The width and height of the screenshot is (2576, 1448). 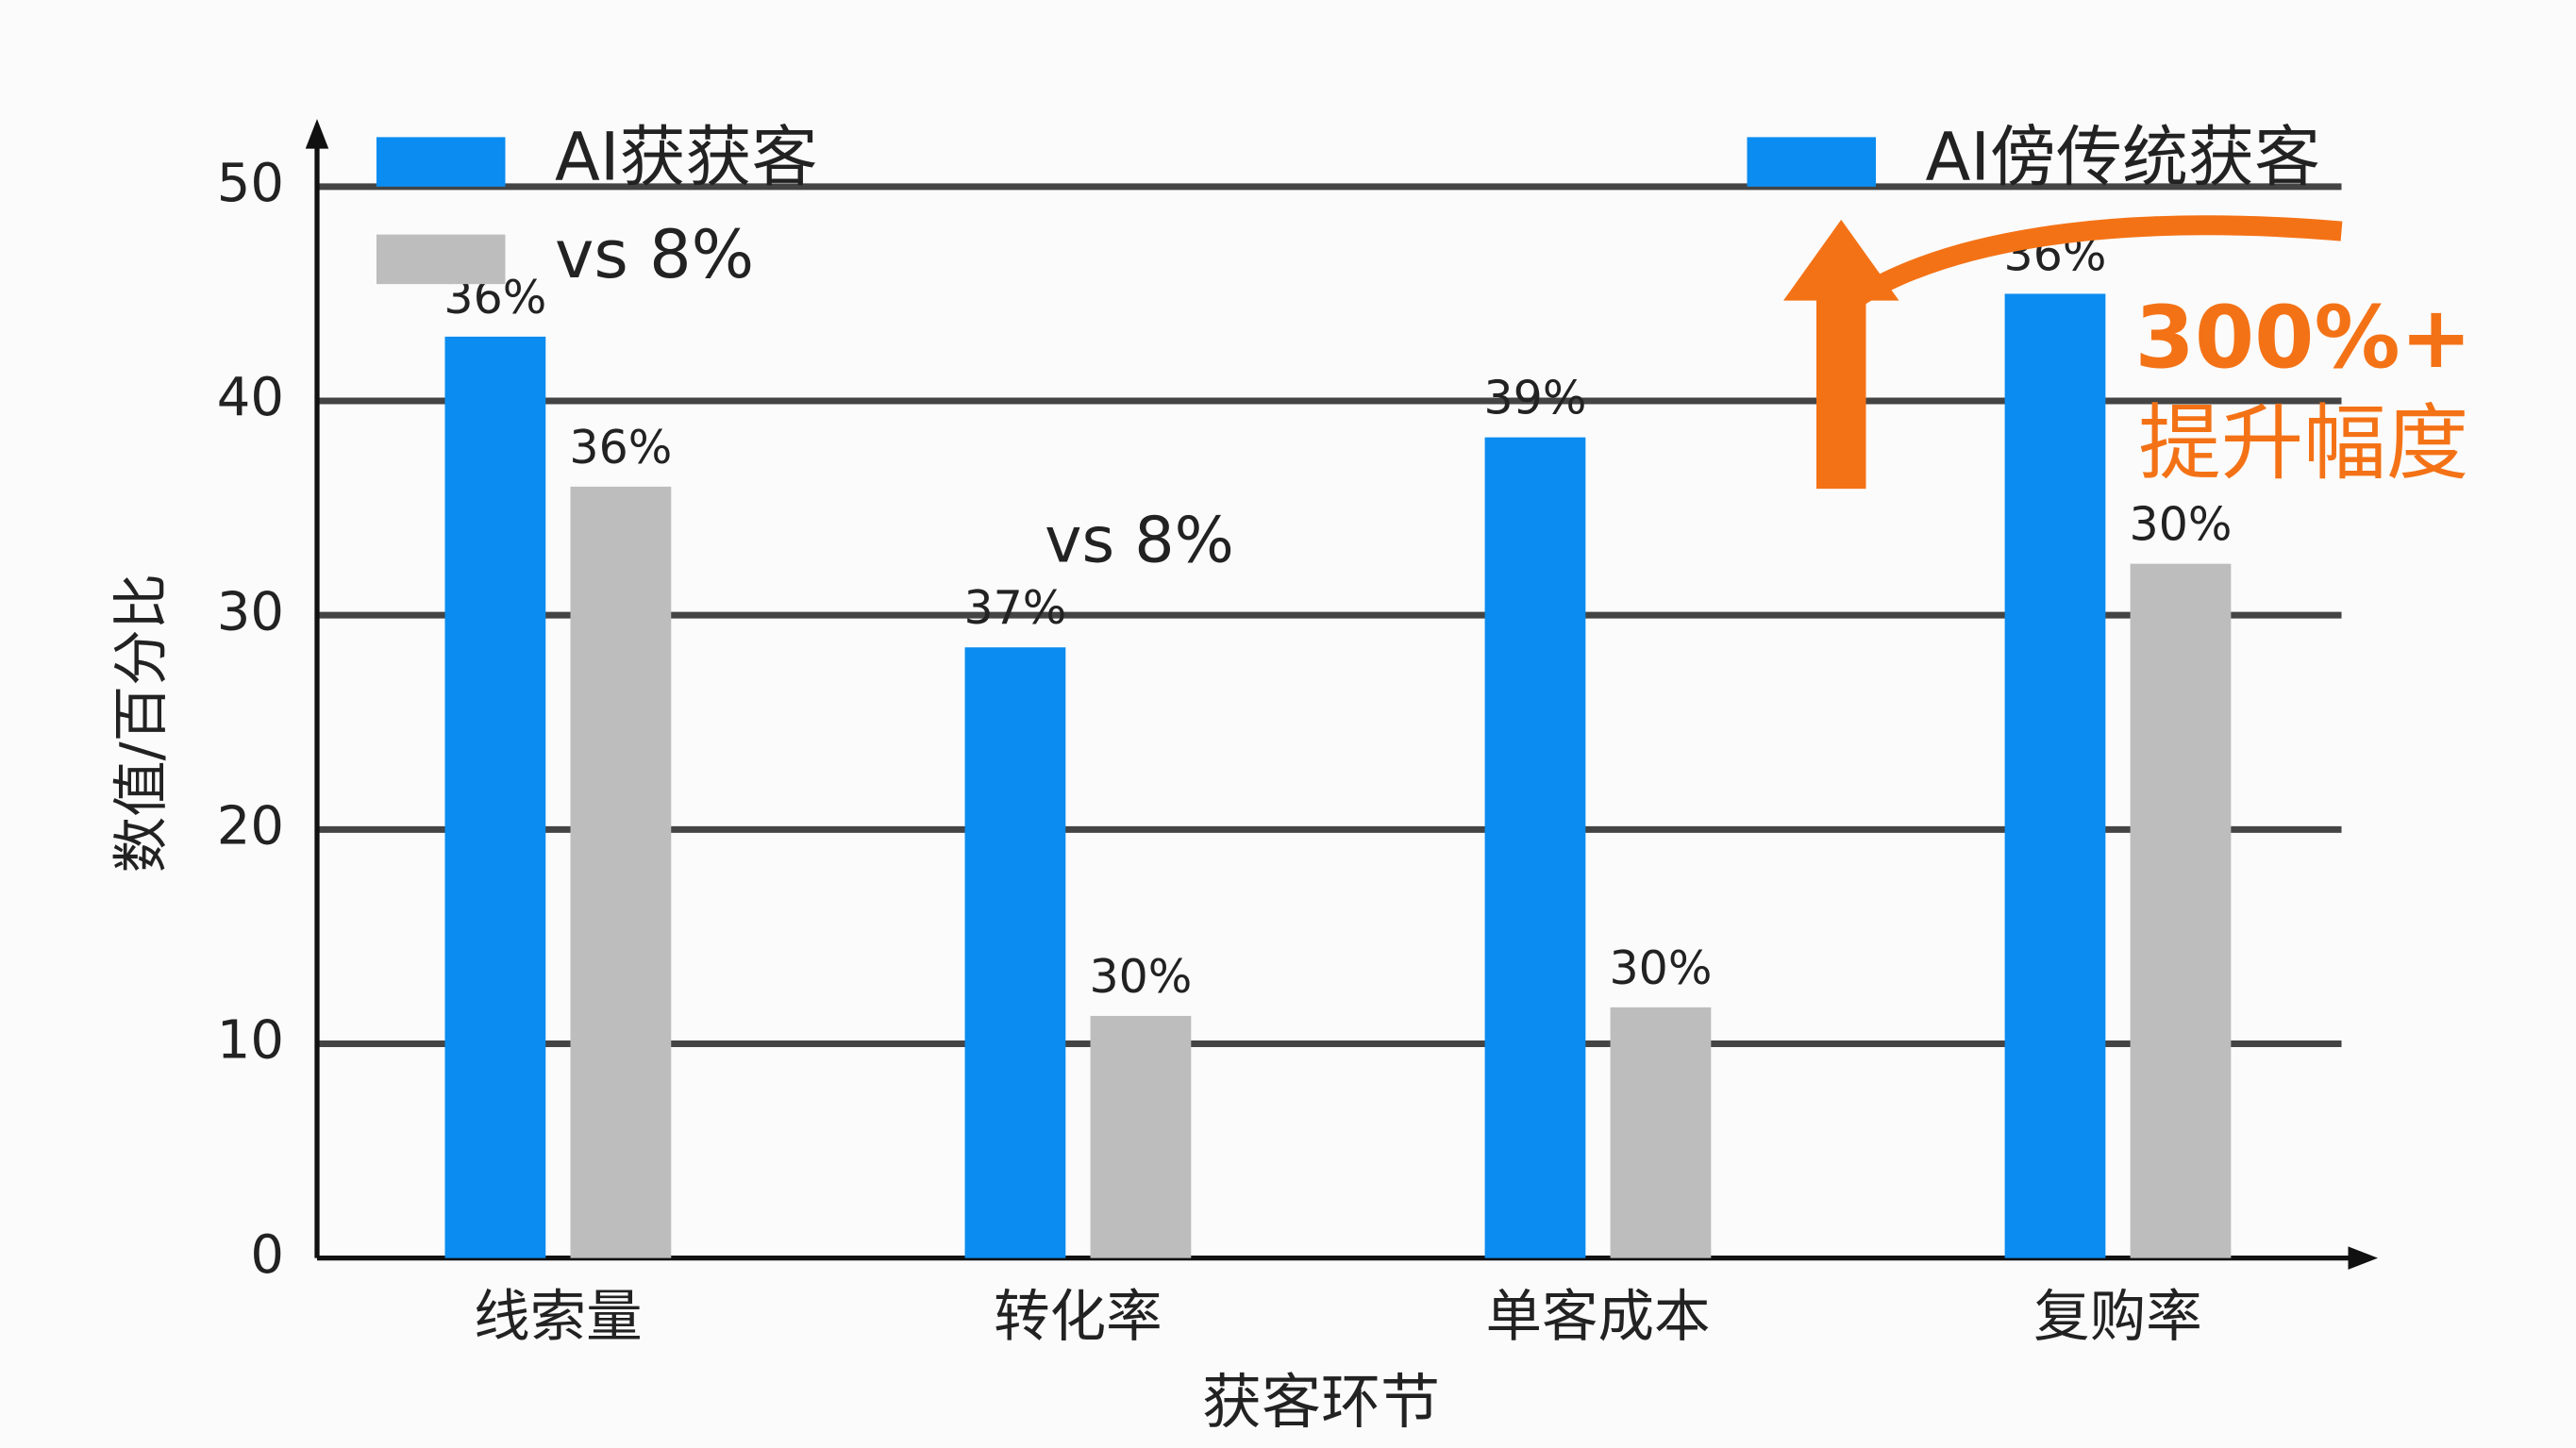 What do you see at coordinates (686, 157) in the screenshot?
I see `legend-label: AI获获客` at bounding box center [686, 157].